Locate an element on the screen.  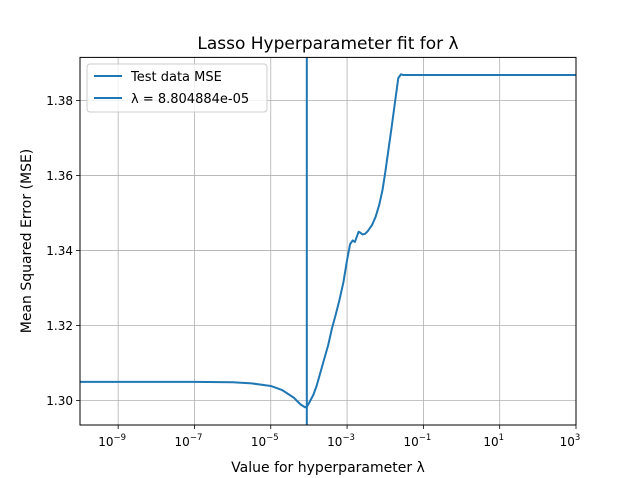
legend-label-lambda: λ = 8.804884e-05 is located at coordinates (190, 99).